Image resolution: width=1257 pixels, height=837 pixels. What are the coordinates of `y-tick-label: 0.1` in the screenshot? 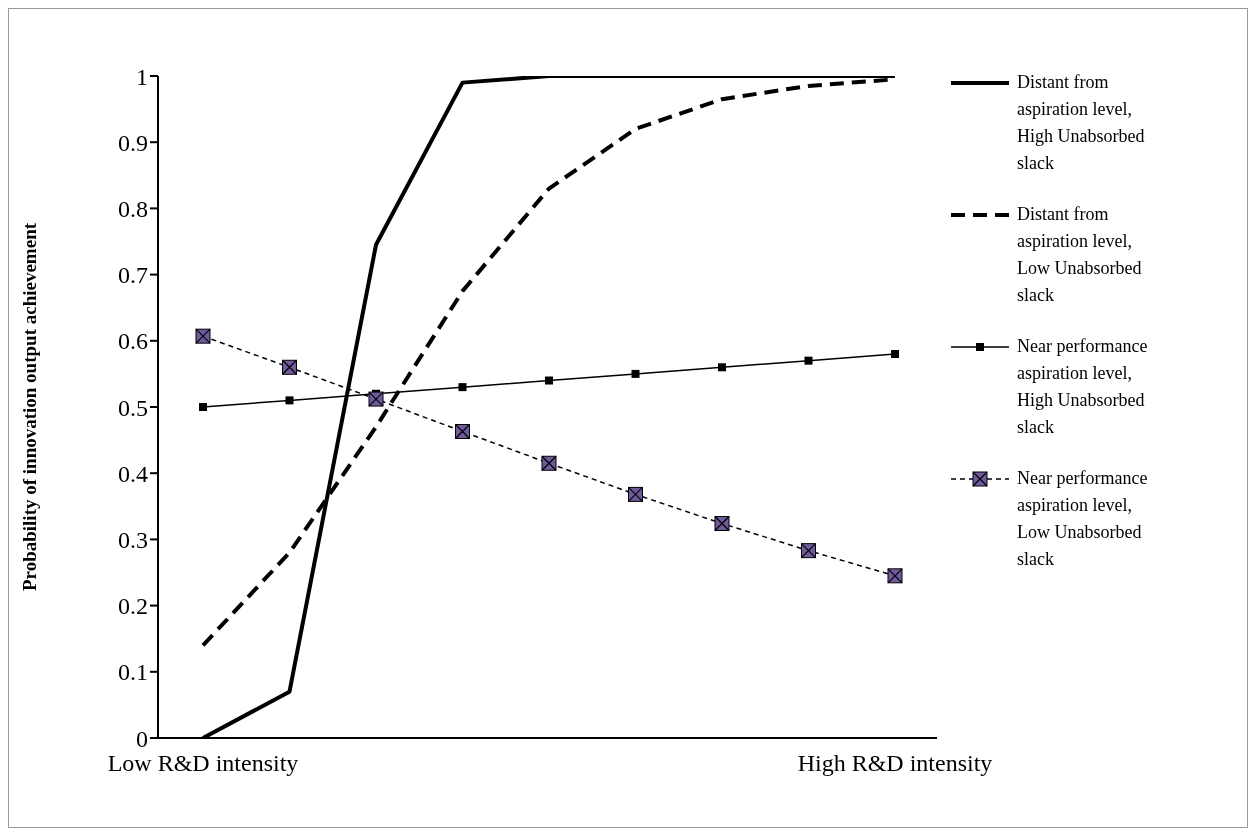 It's located at (133, 672).